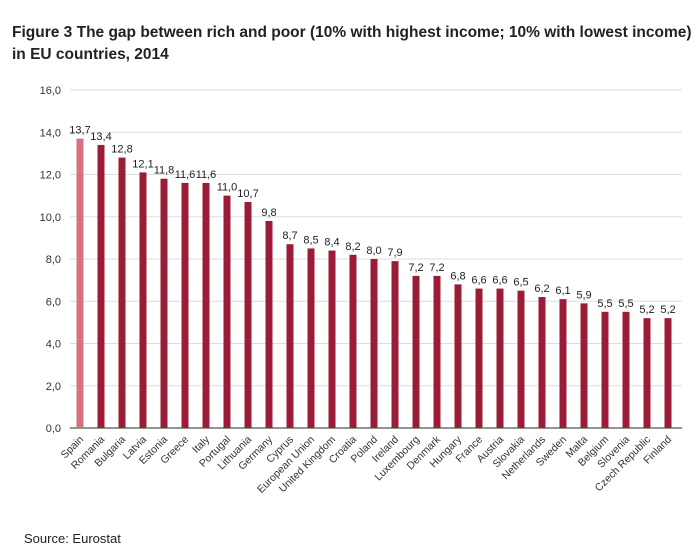  What do you see at coordinates (164, 171) in the screenshot?
I see `data-label: 11,8` at bounding box center [164, 171].